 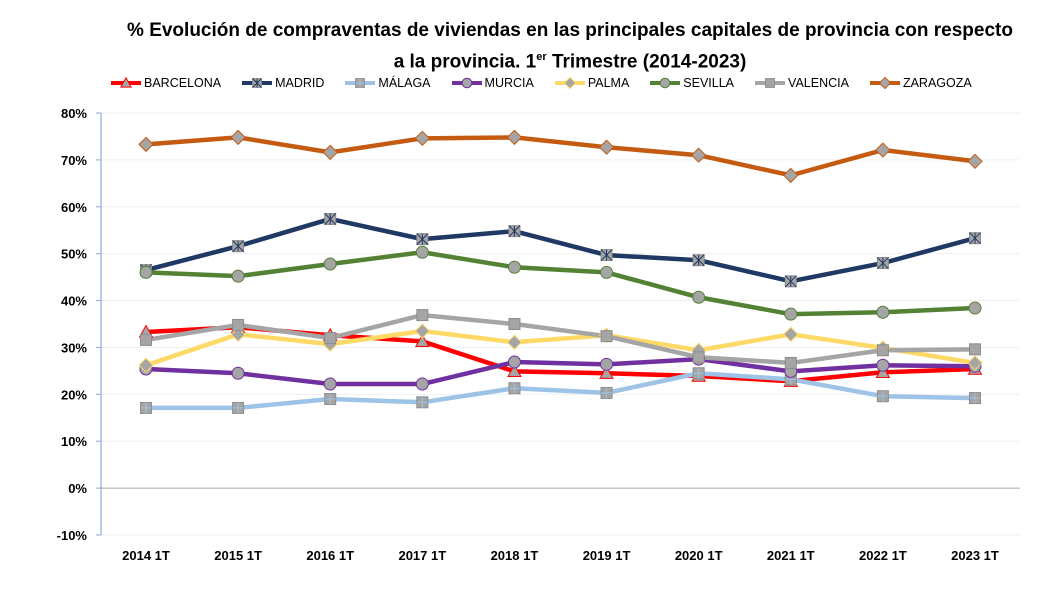 What do you see at coordinates (146, 555) in the screenshot?
I see `x-tick-label: 2014 1T` at bounding box center [146, 555].